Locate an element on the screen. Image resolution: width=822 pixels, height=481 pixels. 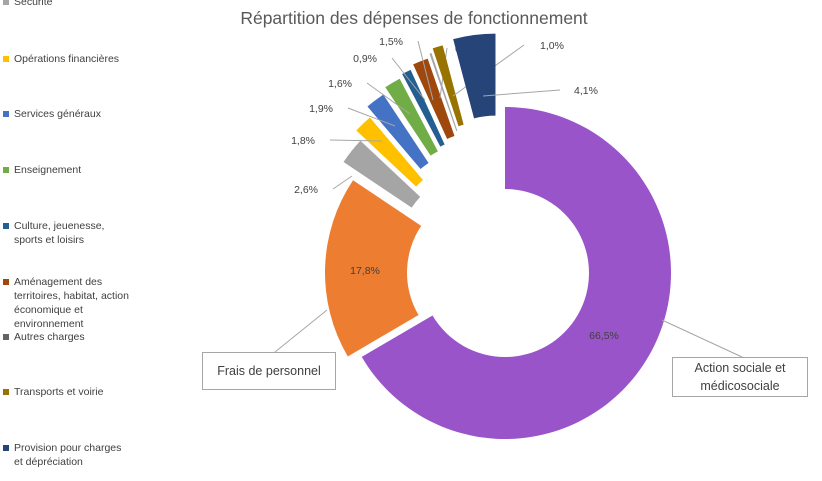
data-label-6: 0,9% is located at coordinates (365, 59).